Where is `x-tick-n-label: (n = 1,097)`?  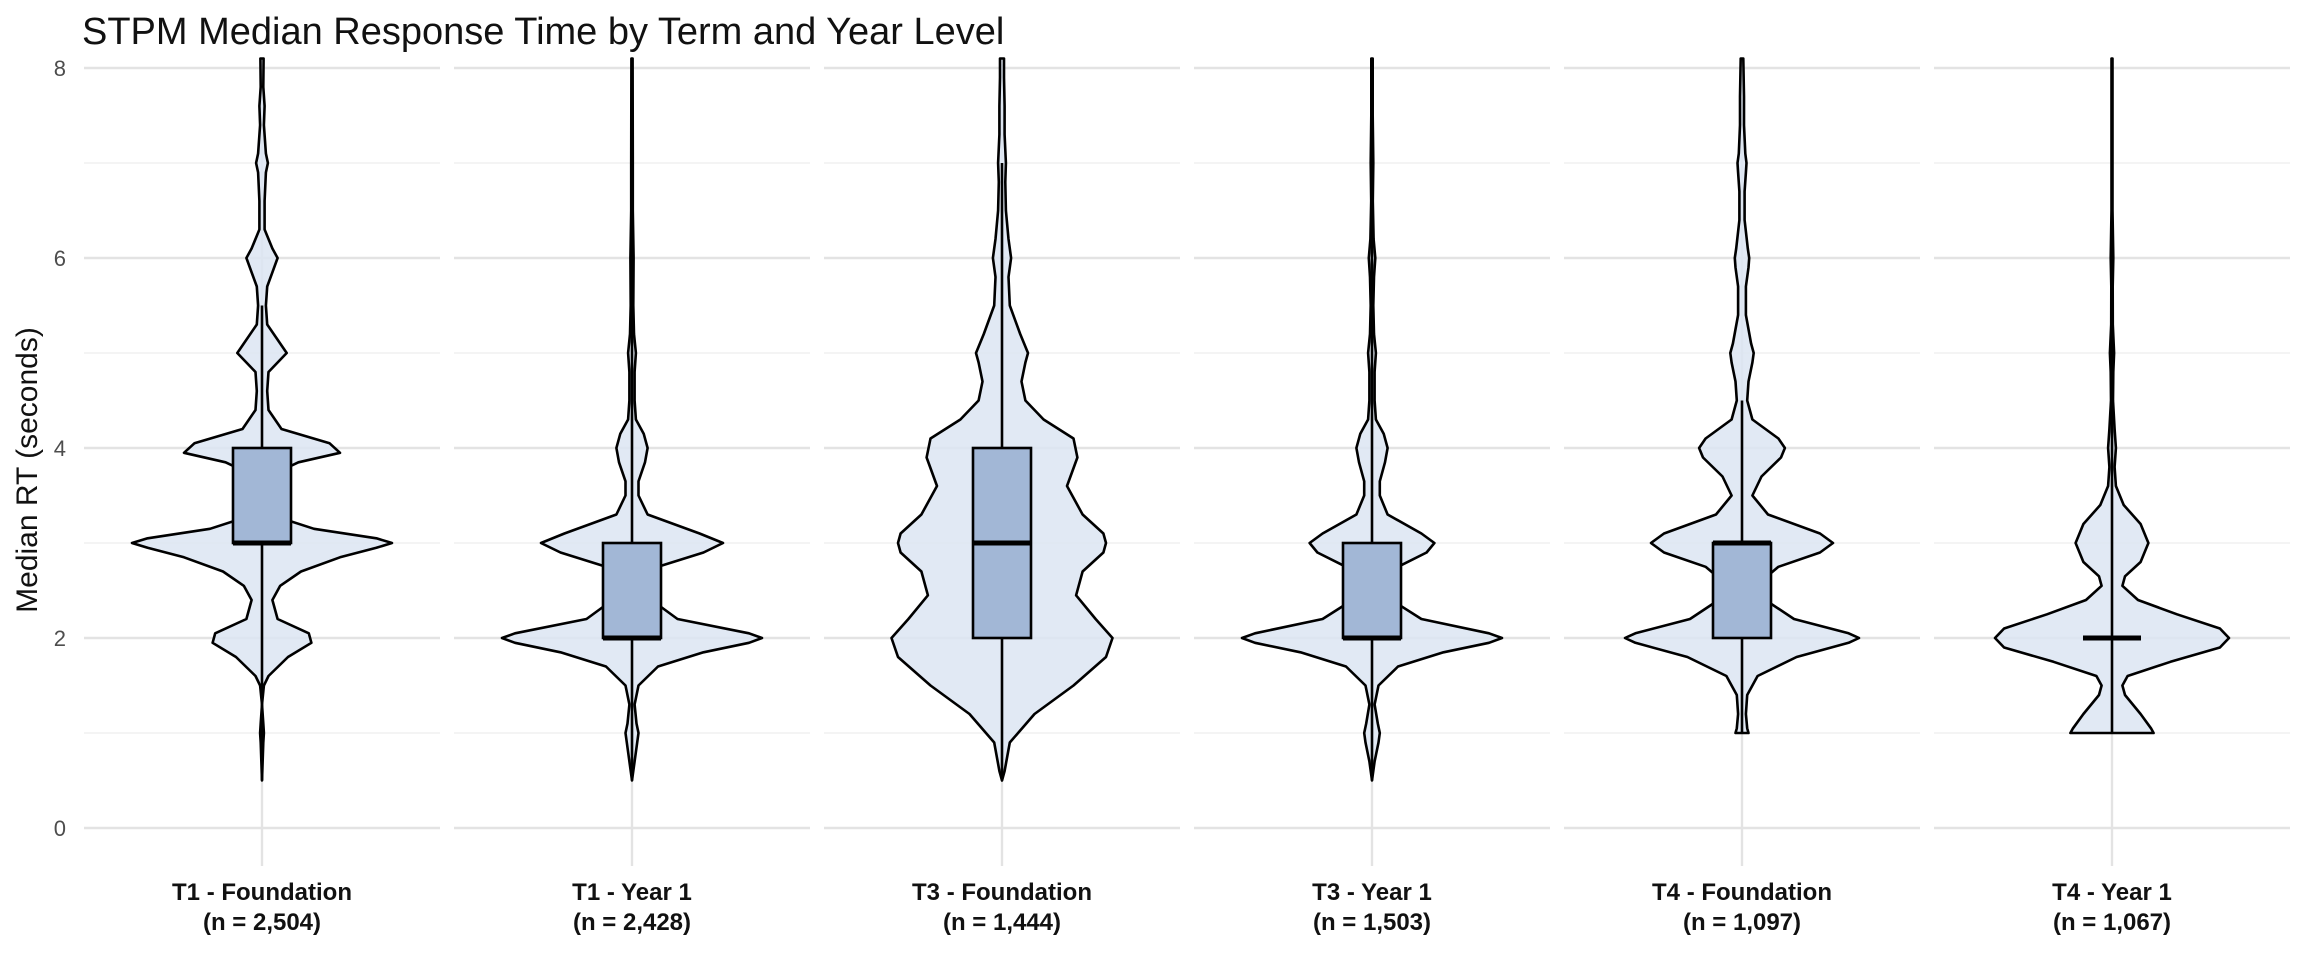
x-tick-n-label: (n = 1,097) is located at coordinates (1742, 922).